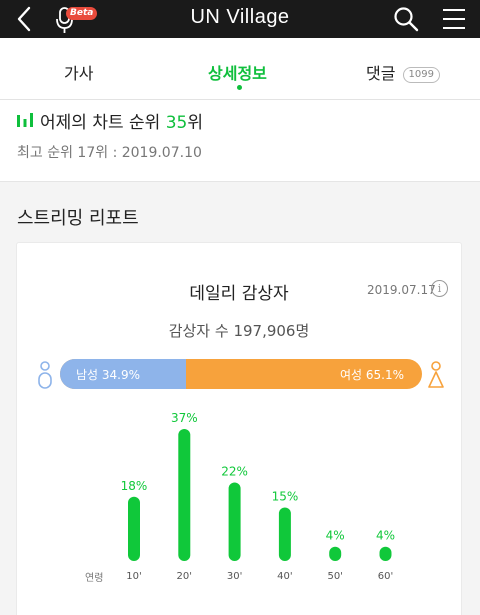  I want to click on age-bar-value-2: 22%, so click(234, 472).